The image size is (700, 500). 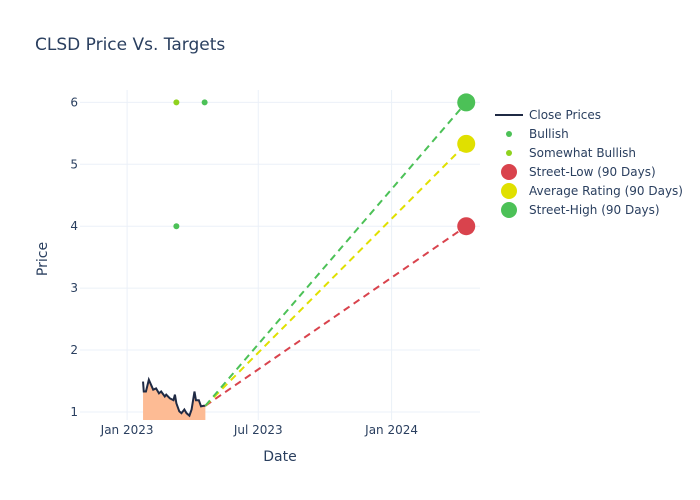 What do you see at coordinates (74, 102) in the screenshot?
I see `y-tick-label: 6` at bounding box center [74, 102].